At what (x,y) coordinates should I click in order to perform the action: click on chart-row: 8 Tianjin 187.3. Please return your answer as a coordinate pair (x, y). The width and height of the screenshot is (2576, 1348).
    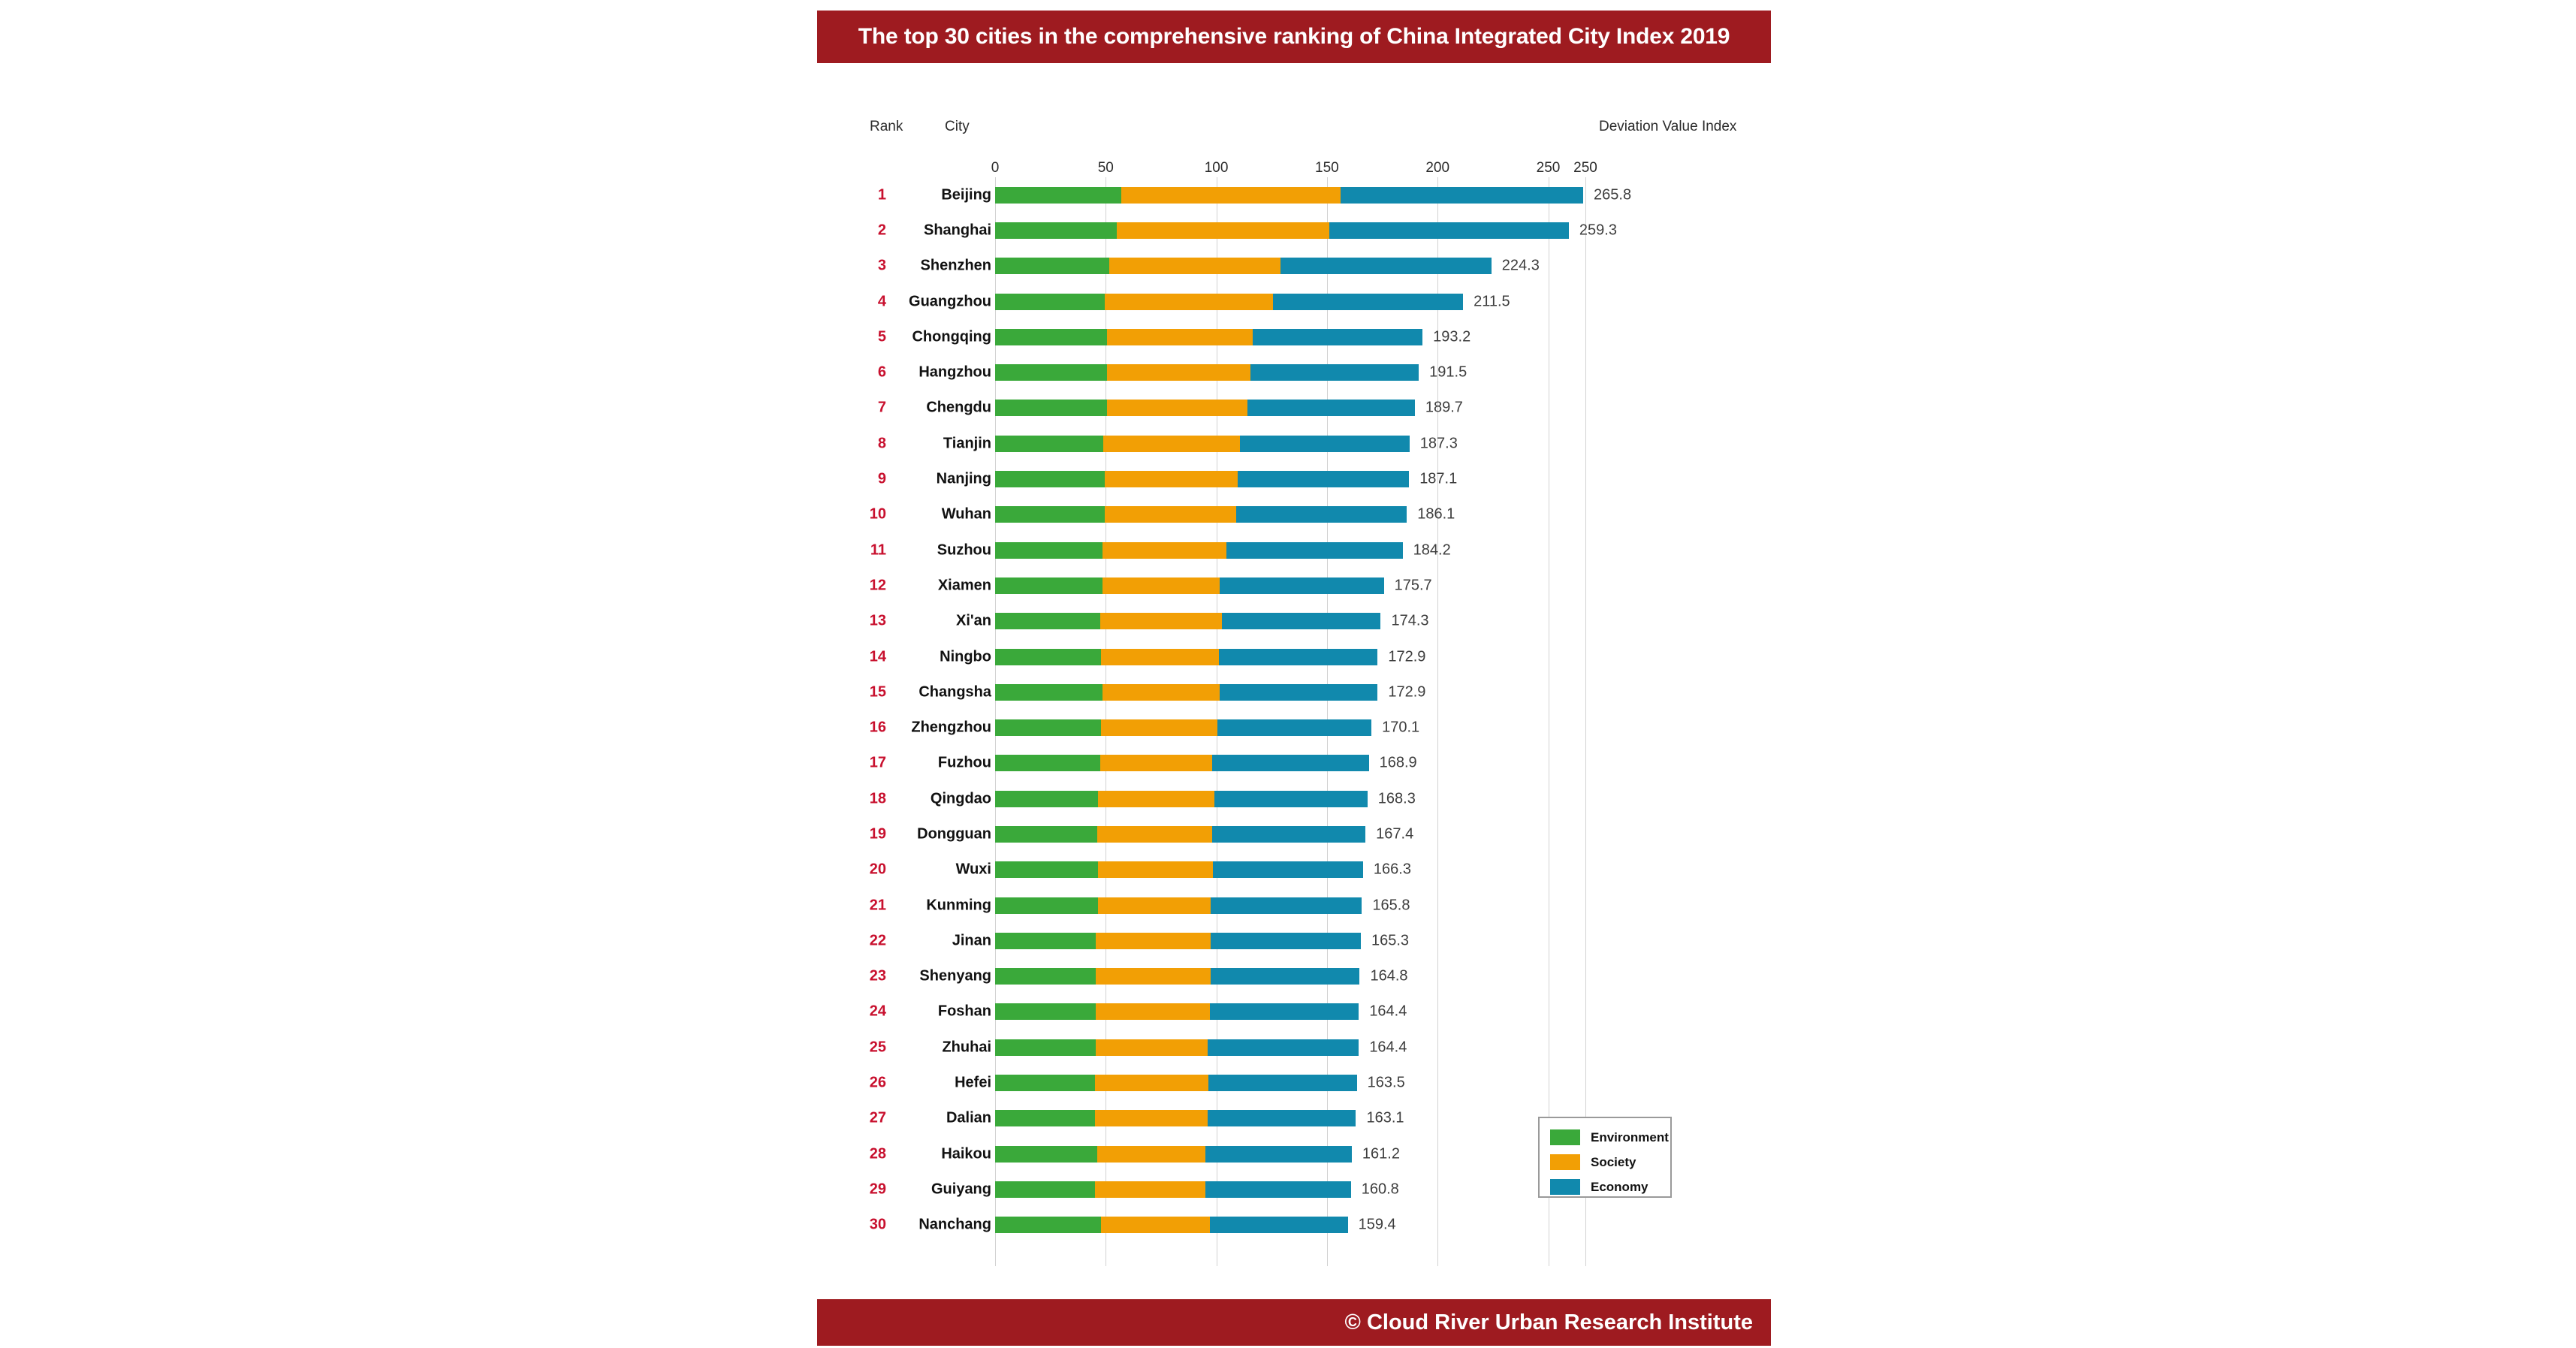
    Looking at the image, I should click on (1288, 444).